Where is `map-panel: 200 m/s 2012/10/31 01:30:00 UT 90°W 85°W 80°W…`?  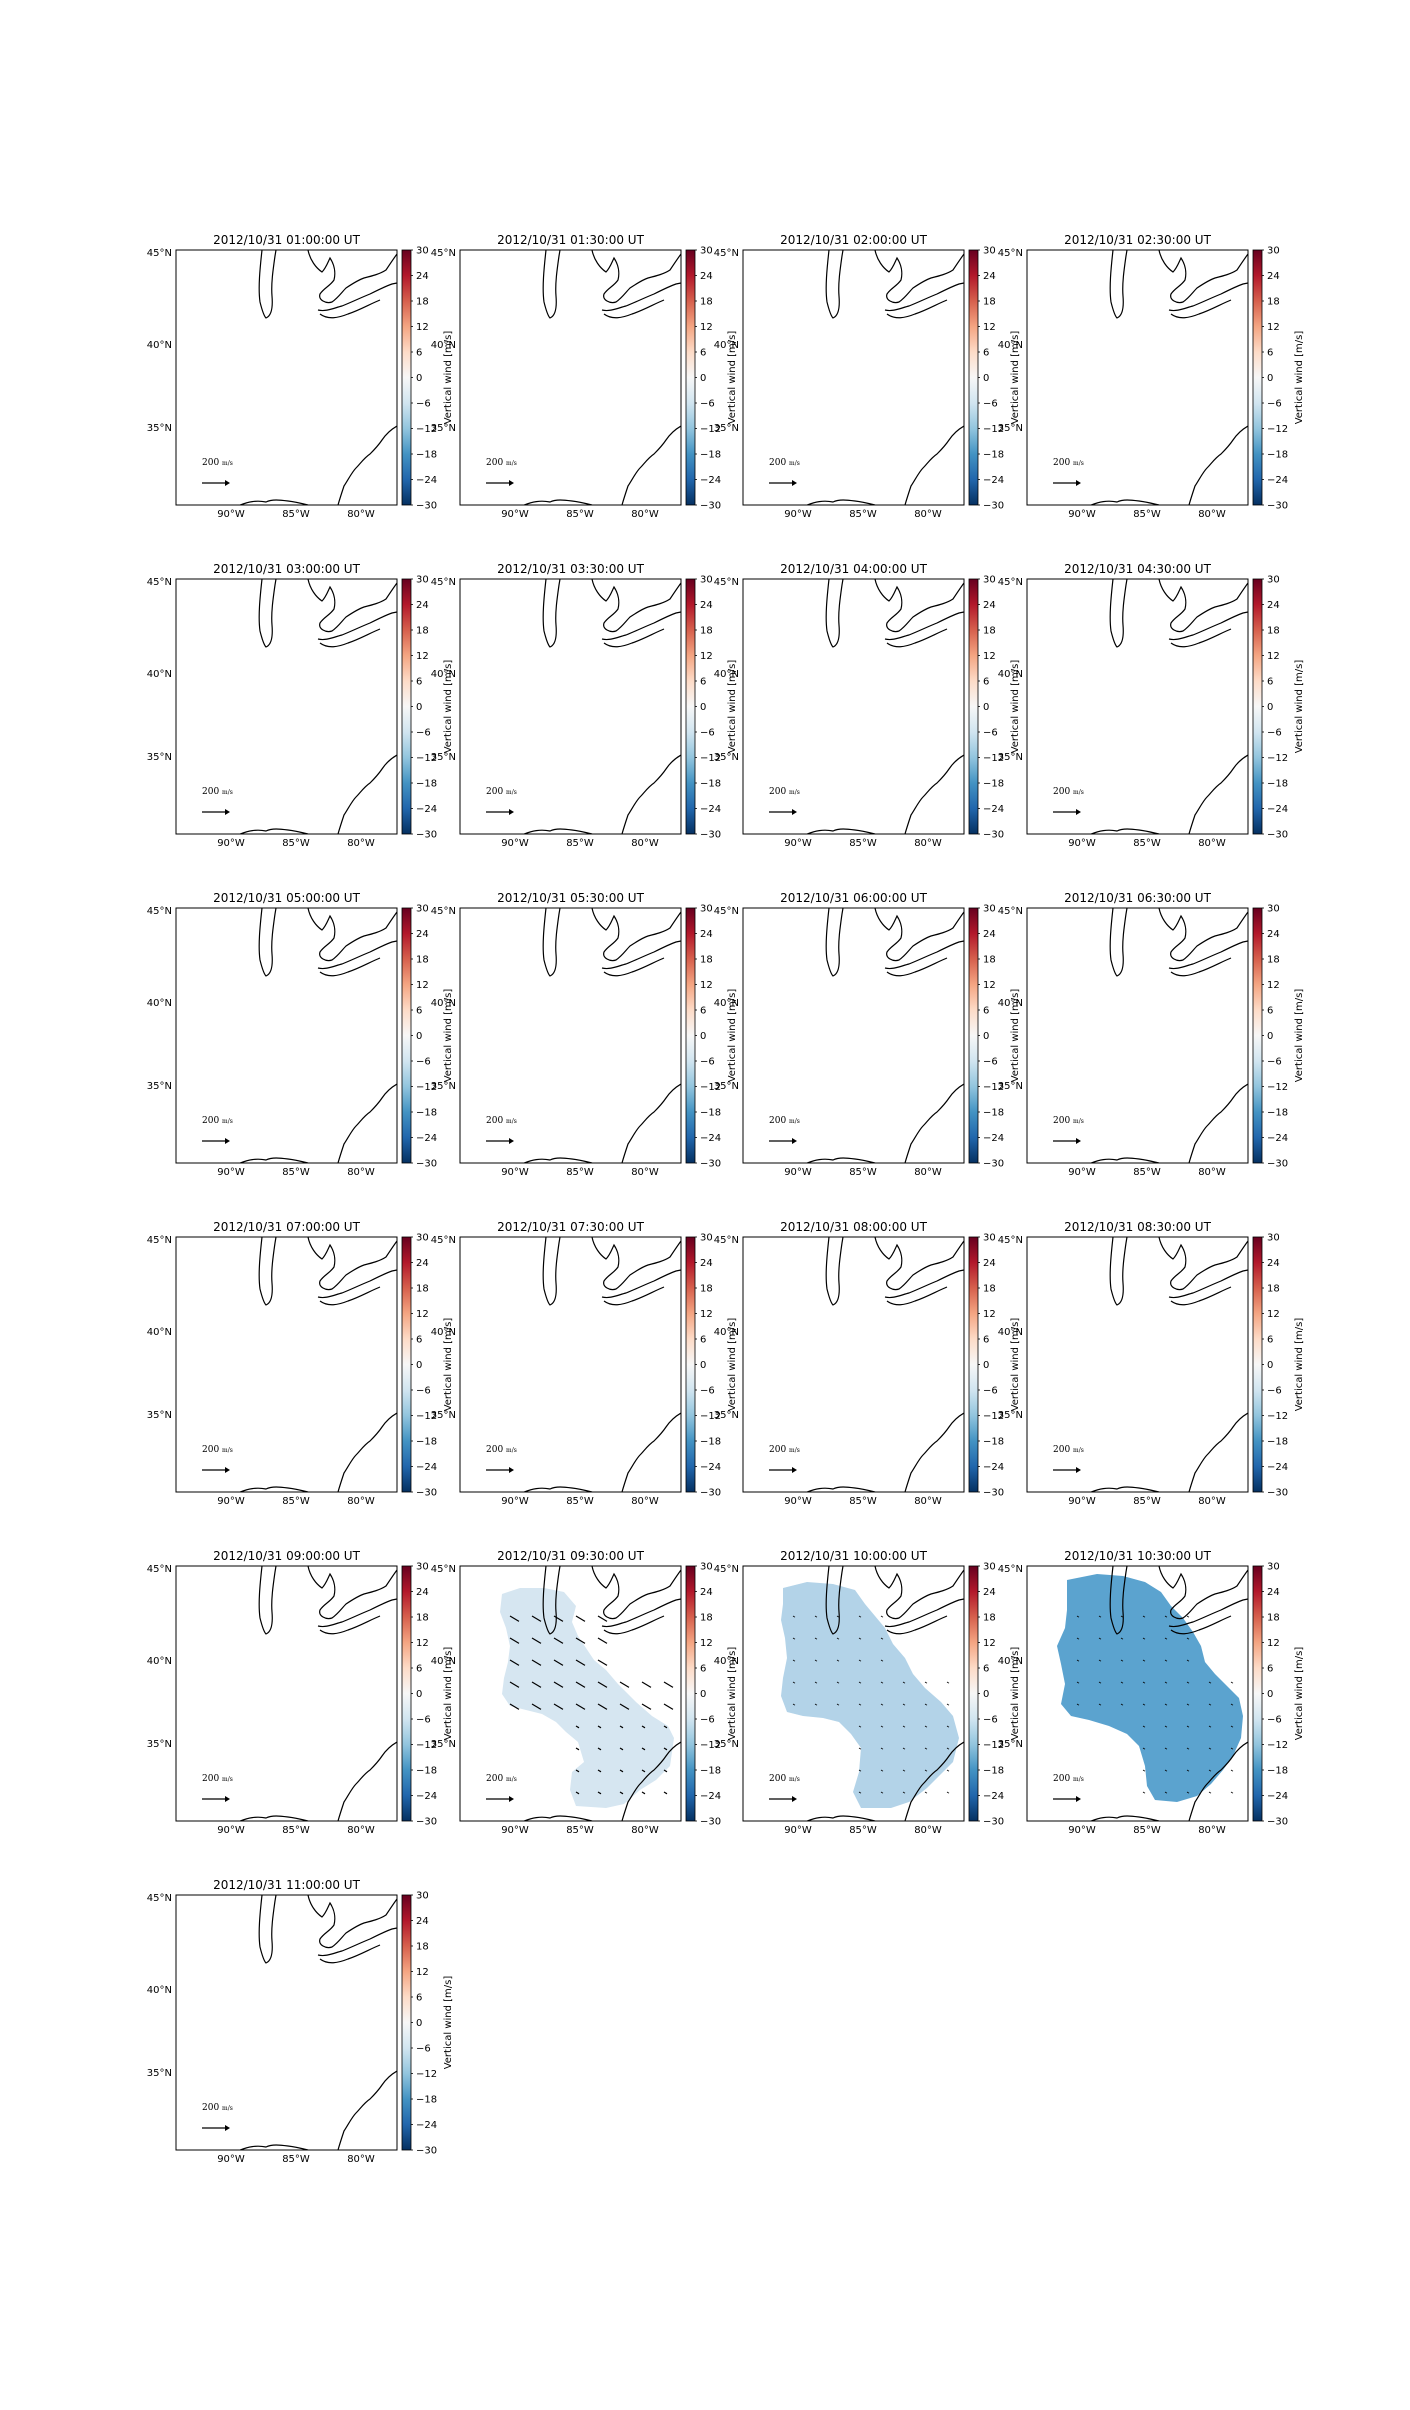
map-panel: 200 m/s 2012/10/31 01:30:00 UT 90°W 85°W 80°W… is located at coordinates (584, 376).